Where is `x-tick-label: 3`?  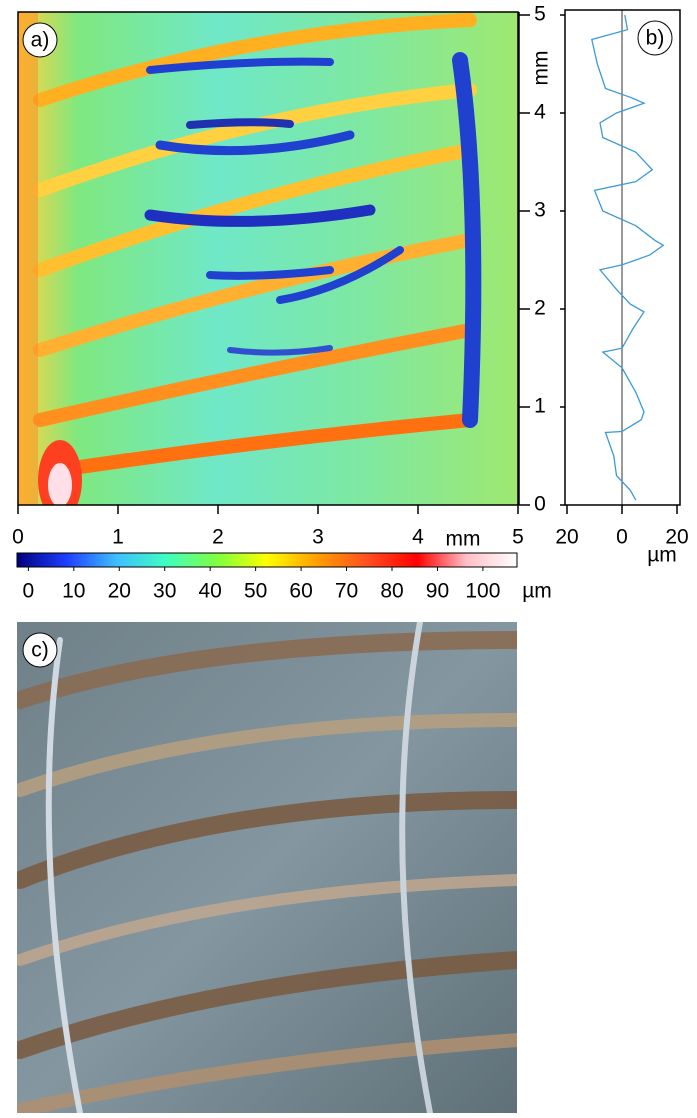 x-tick-label: 3 is located at coordinates (318, 537).